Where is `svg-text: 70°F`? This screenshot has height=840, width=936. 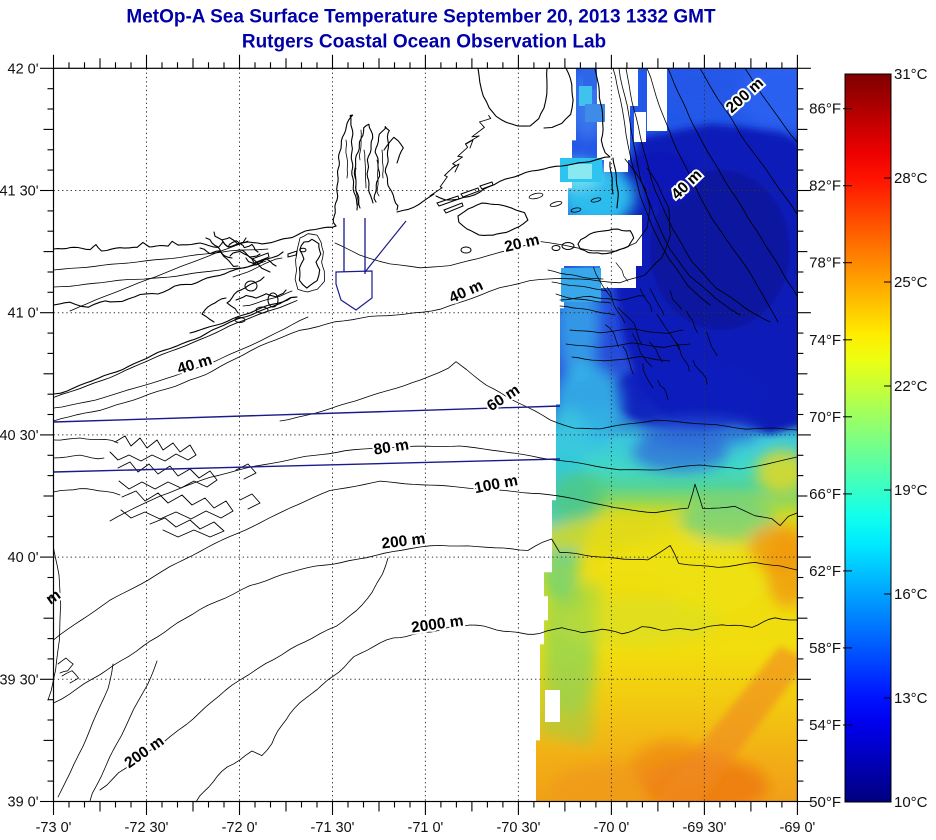
svg-text: 70°F is located at coordinates (825, 417).